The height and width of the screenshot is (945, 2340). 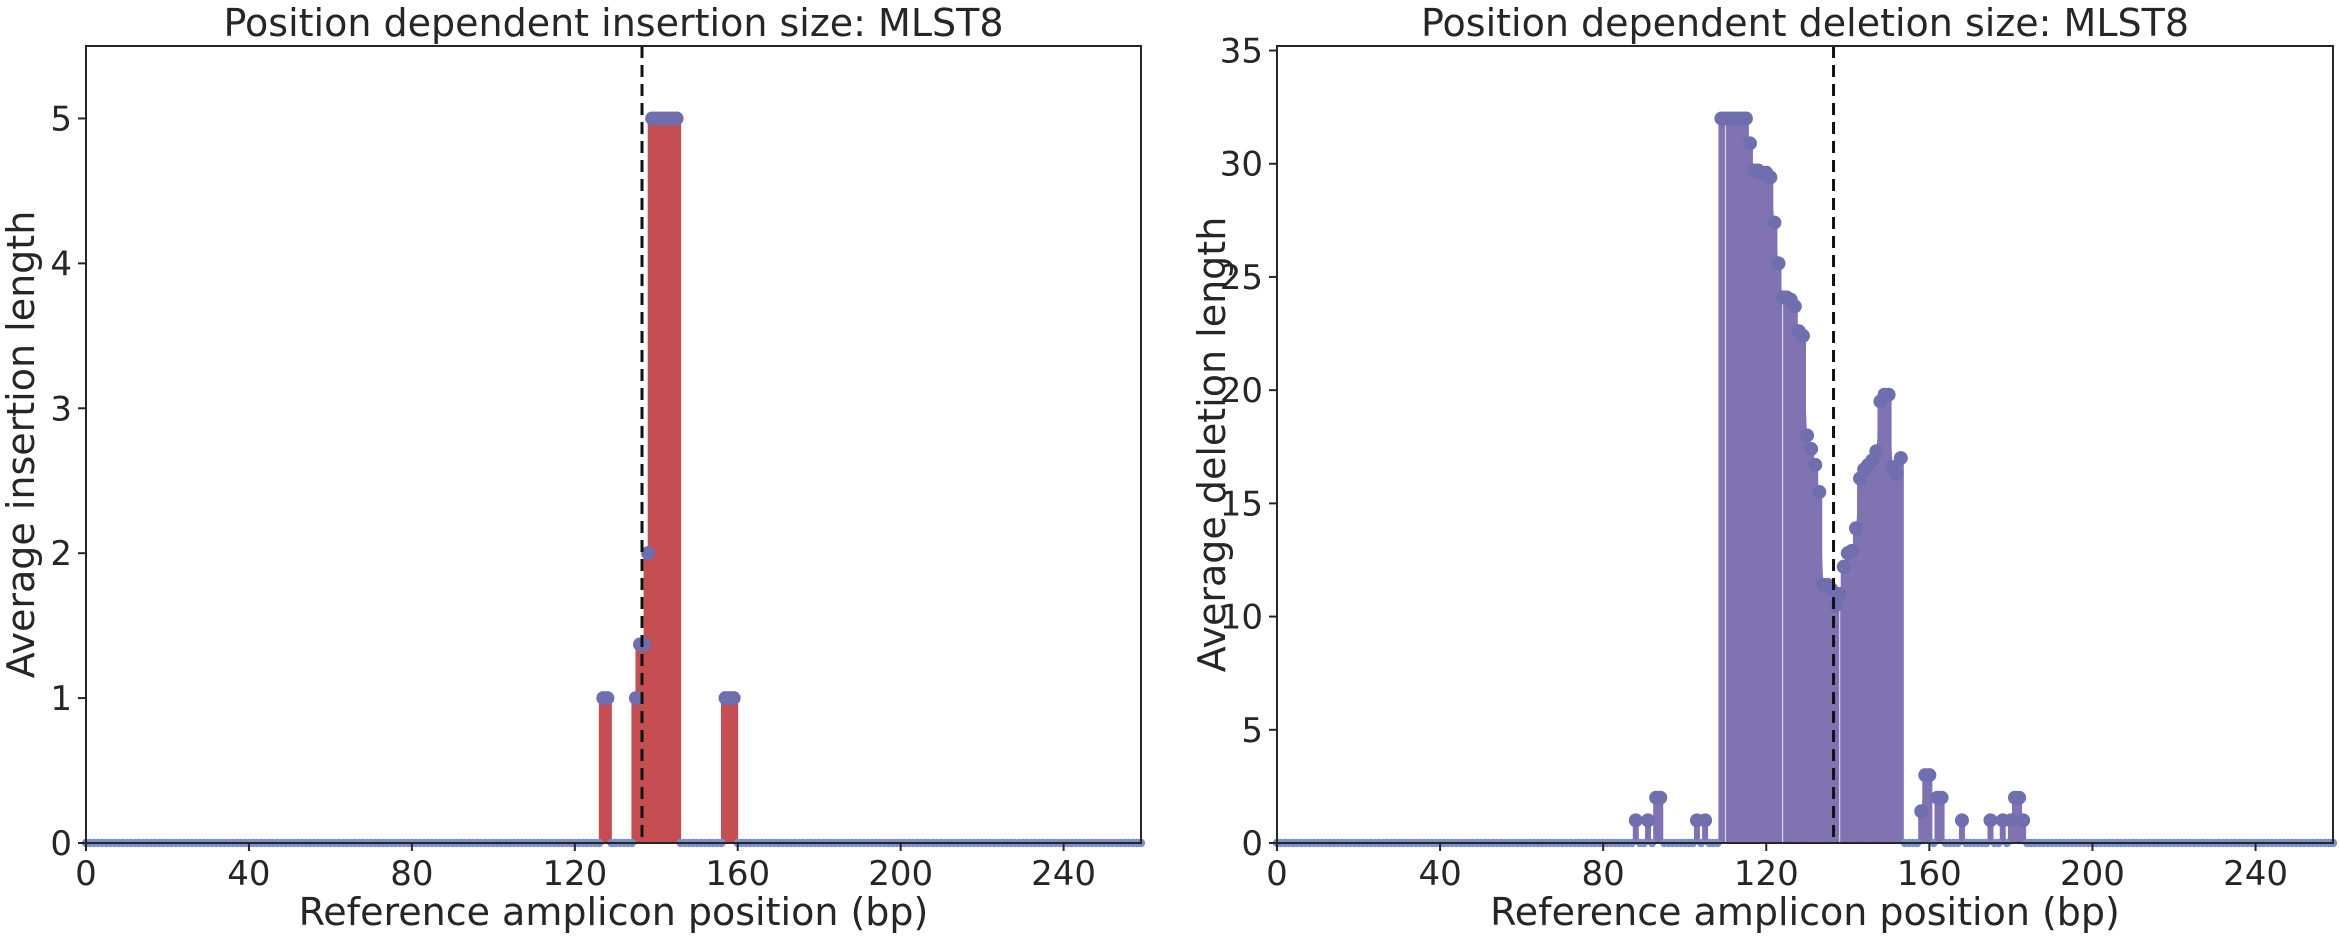 I want to click on y-tick-label: 15, so click(x=1241, y=504).